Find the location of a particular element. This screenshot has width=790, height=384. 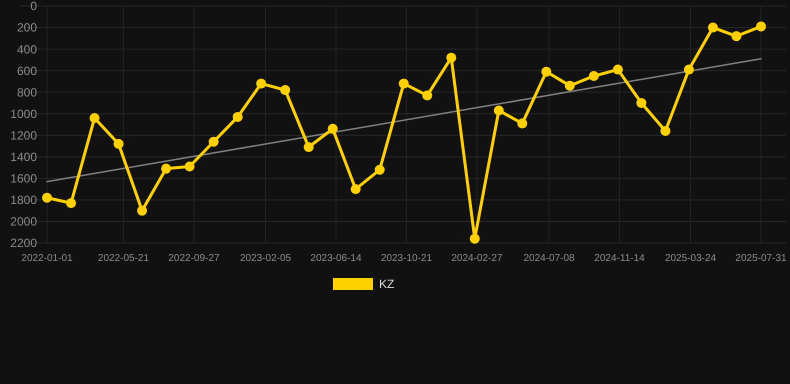

legend-label: KZ is located at coordinates (386, 284).